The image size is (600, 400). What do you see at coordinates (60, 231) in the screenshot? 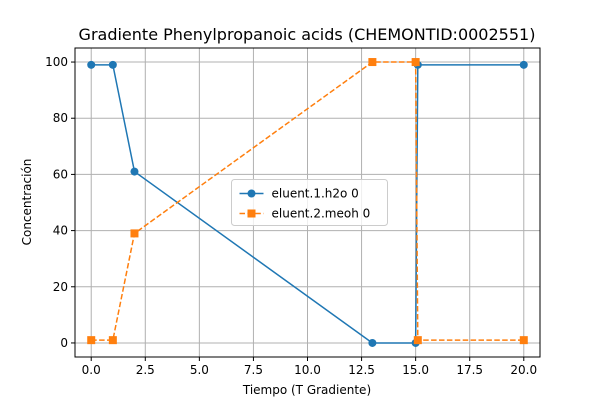
I see `y-tick-label: 40` at bounding box center [60, 231].